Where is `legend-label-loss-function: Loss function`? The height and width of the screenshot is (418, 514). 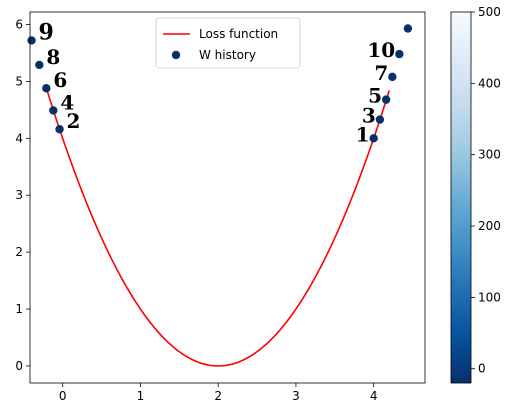 legend-label-loss-function: Loss function is located at coordinates (238, 34).